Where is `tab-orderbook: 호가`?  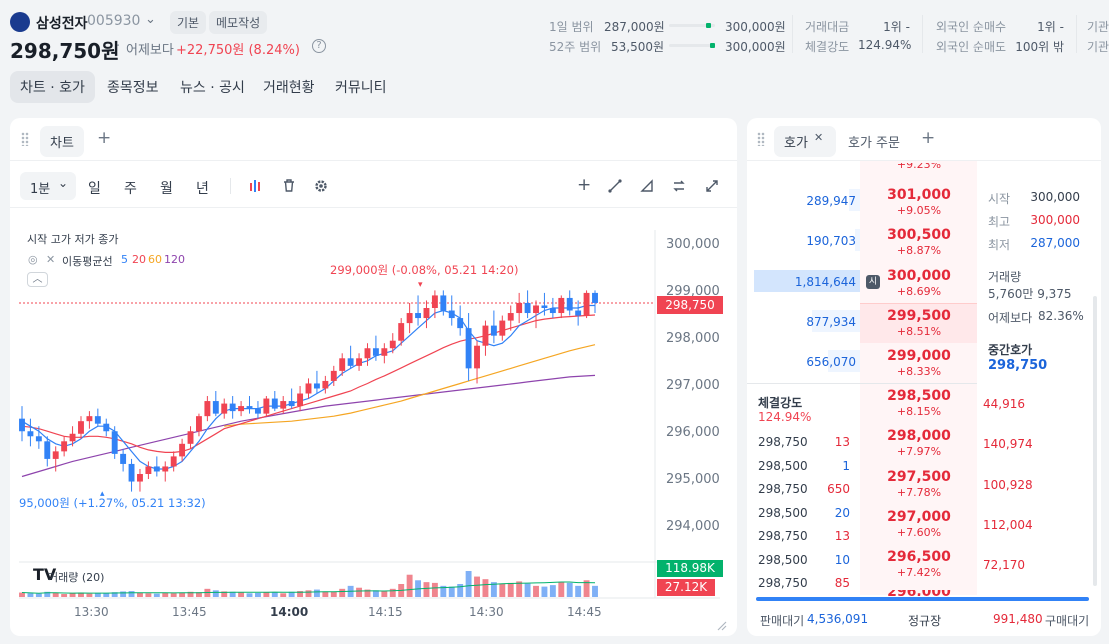 tab-orderbook: 호가 is located at coordinates (805, 141).